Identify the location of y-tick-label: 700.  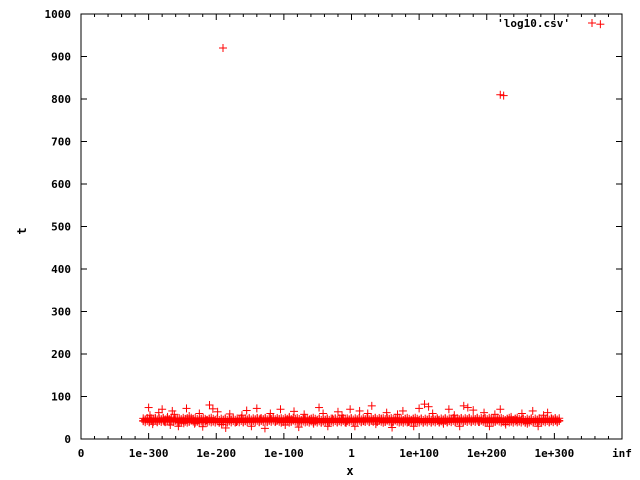
(61, 142).